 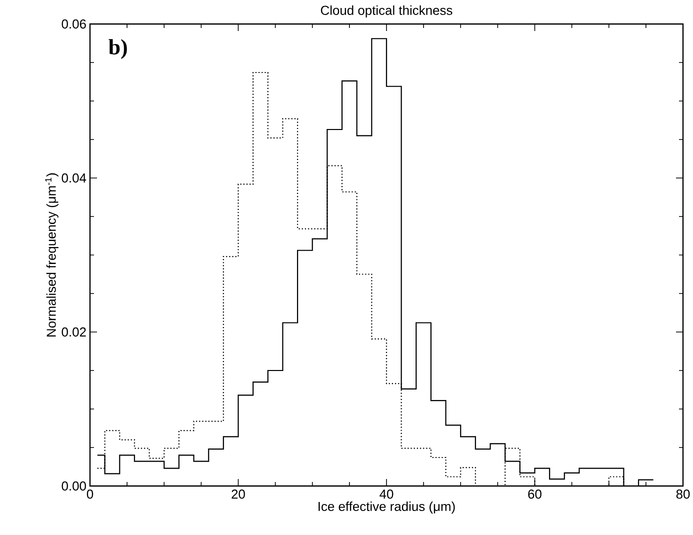 What do you see at coordinates (74, 486) in the screenshot?
I see `y-tick-label: 0.00` at bounding box center [74, 486].